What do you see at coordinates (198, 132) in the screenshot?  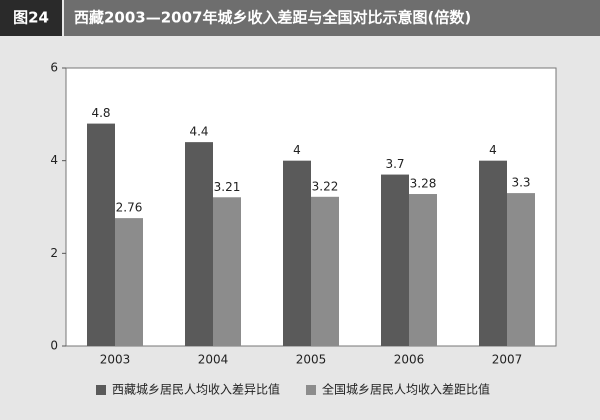 I see `value-label: 4.4` at bounding box center [198, 132].